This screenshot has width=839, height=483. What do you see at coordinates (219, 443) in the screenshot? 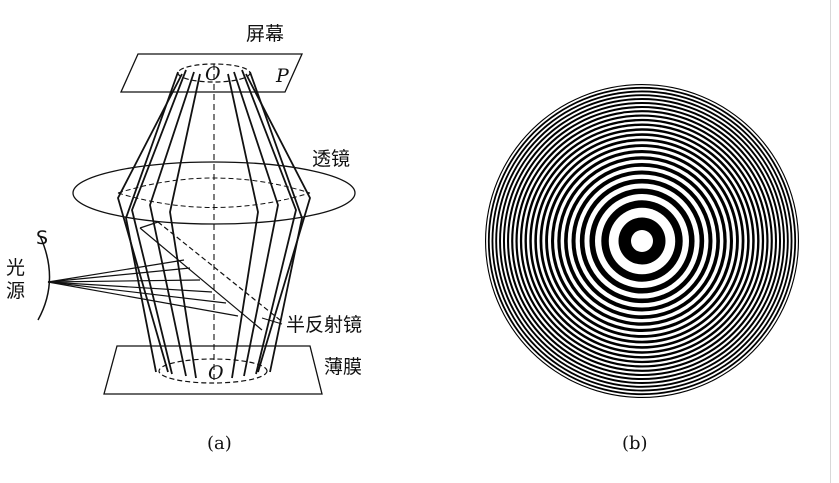
I see `caption-a: (a)` at bounding box center [219, 443].